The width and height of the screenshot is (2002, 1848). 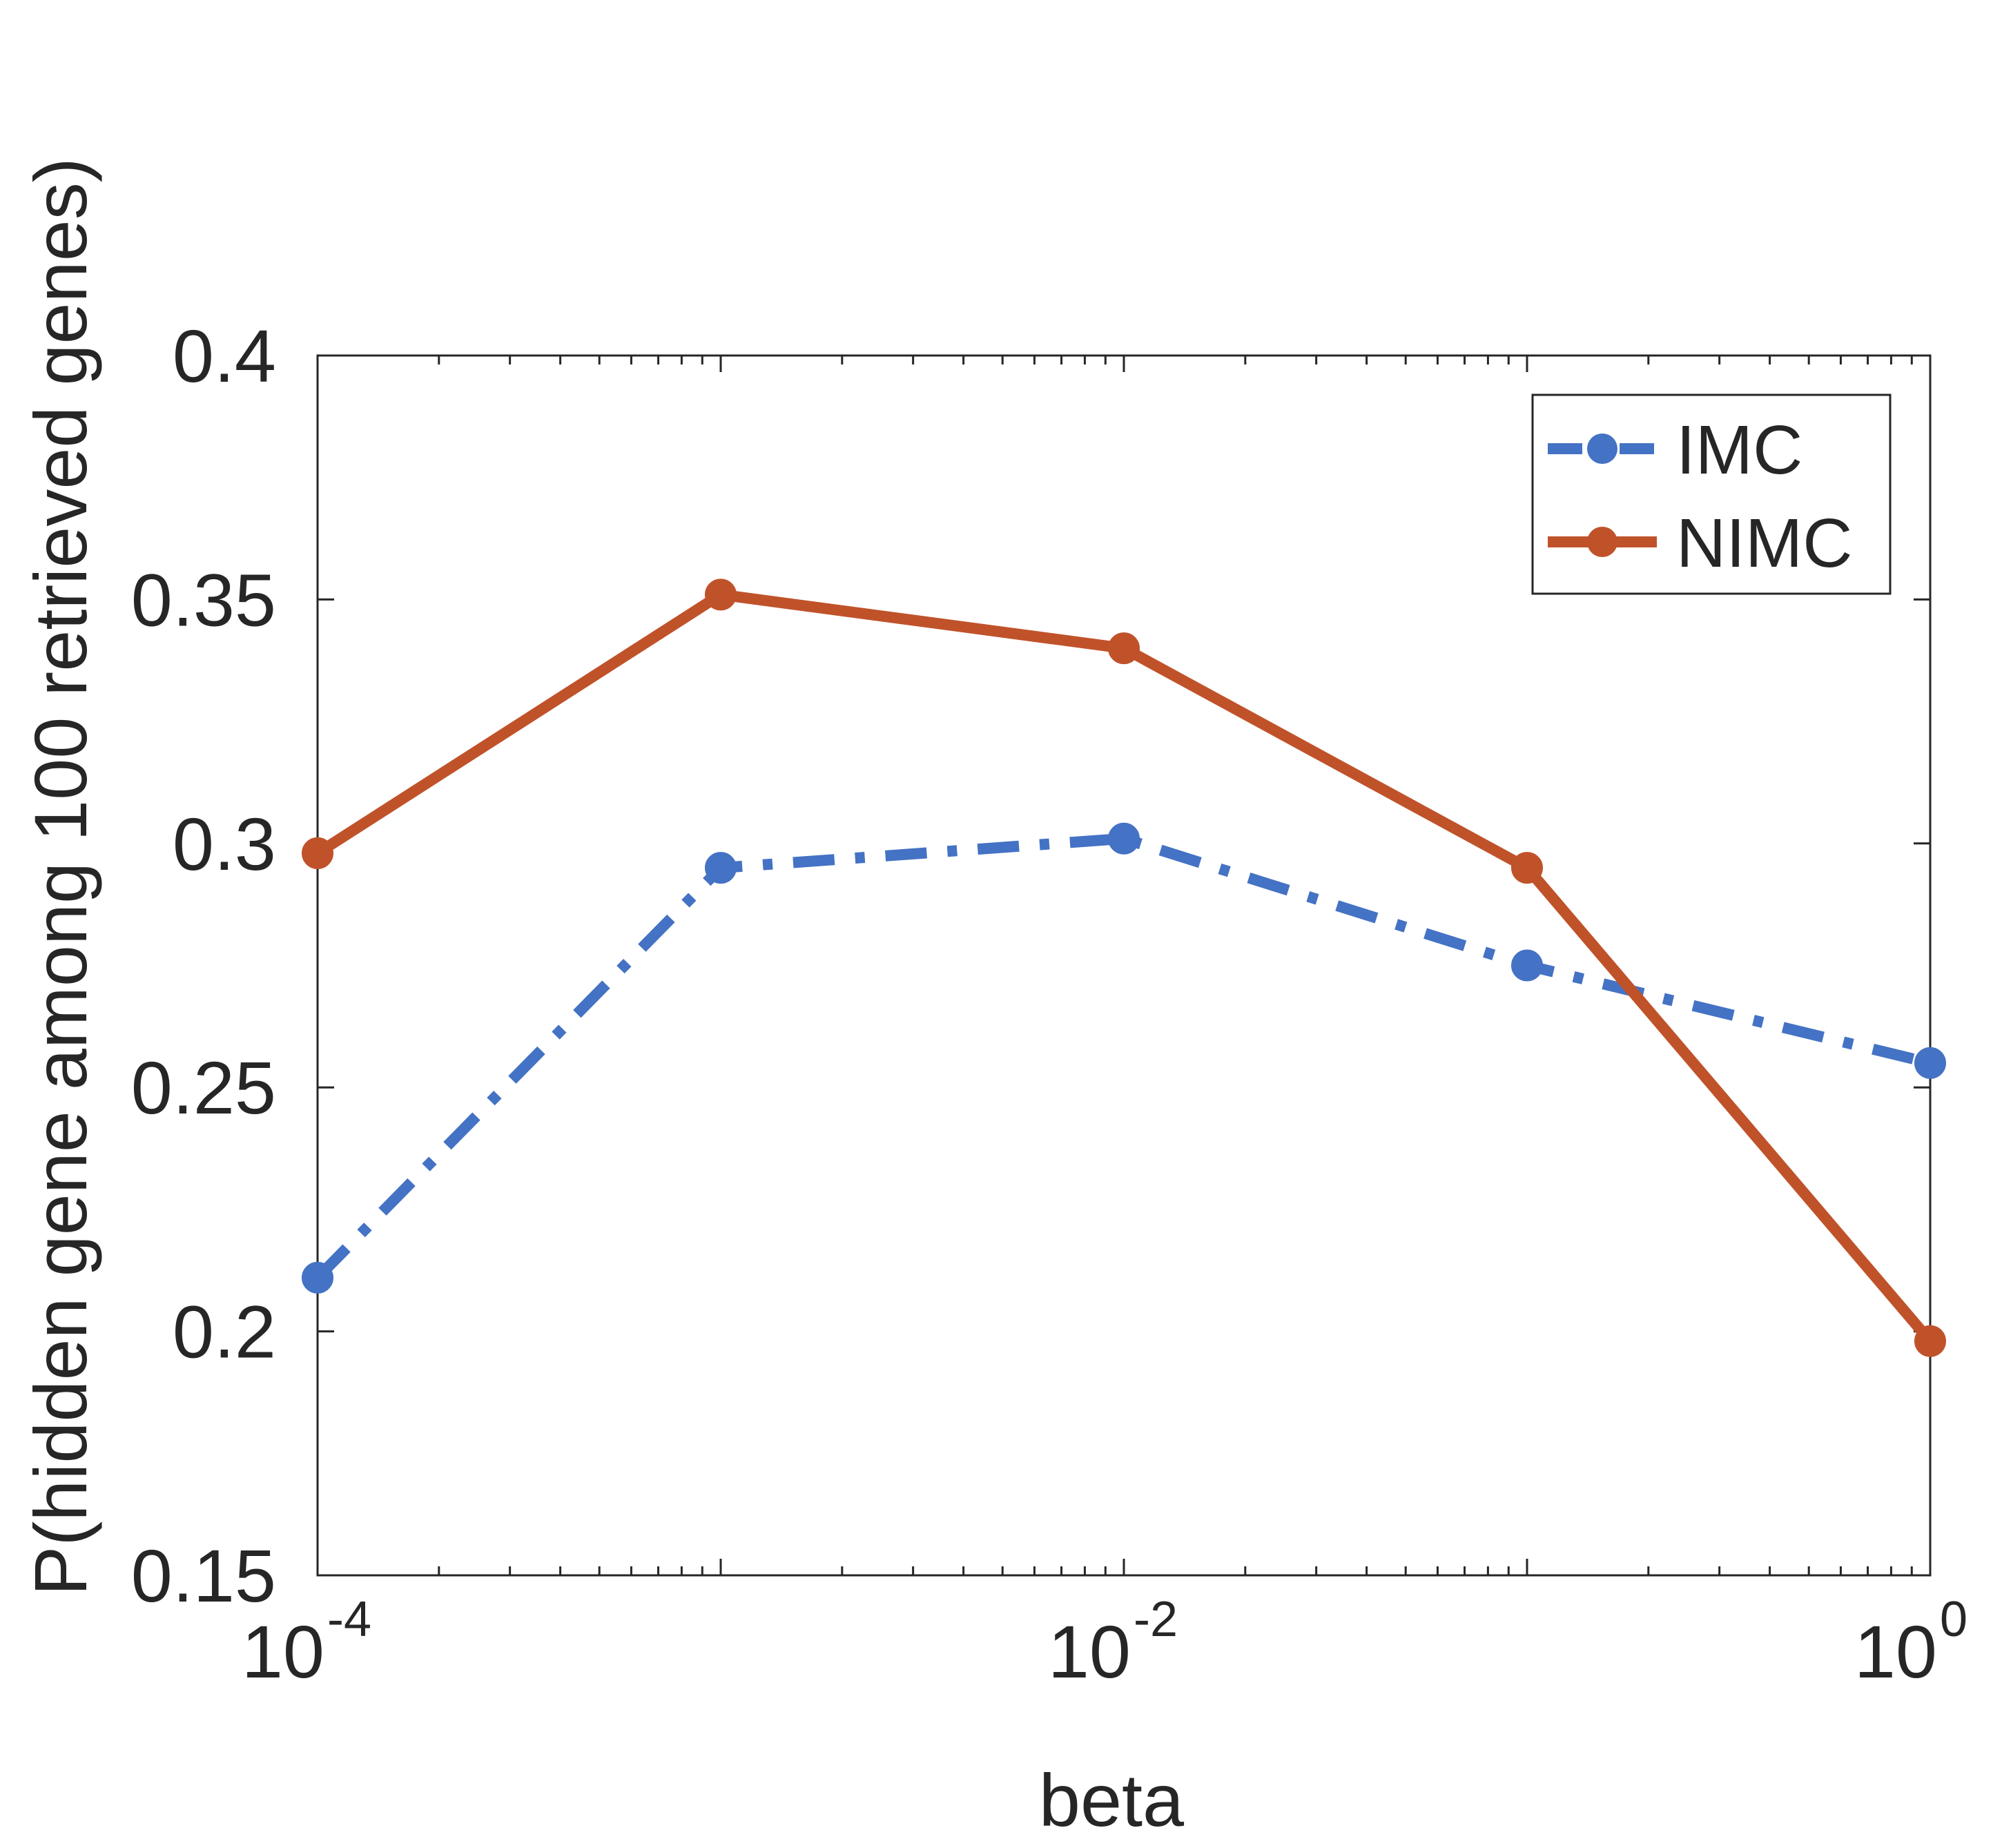 I want to click on x-tick-label: 10 0, so click(x=1910, y=1643).